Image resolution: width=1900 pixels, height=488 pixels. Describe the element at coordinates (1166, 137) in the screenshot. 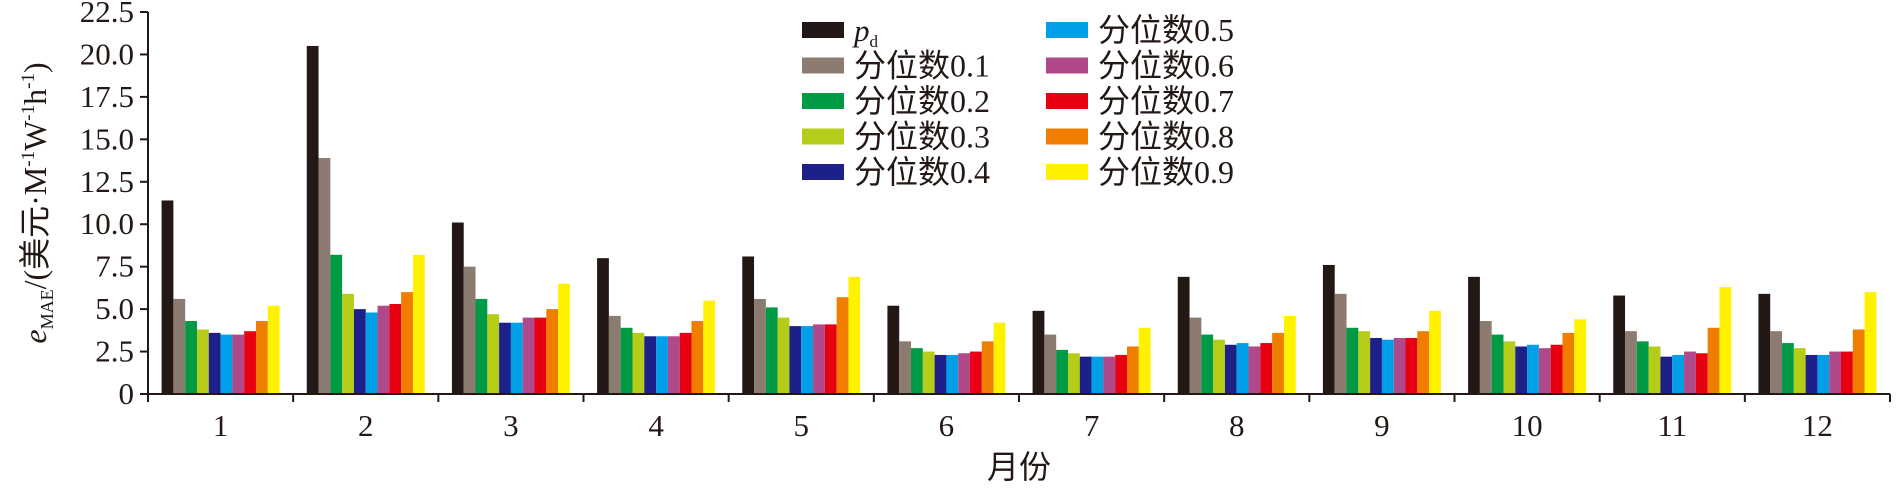

I see `legend-label: 分位数0.8` at that location.